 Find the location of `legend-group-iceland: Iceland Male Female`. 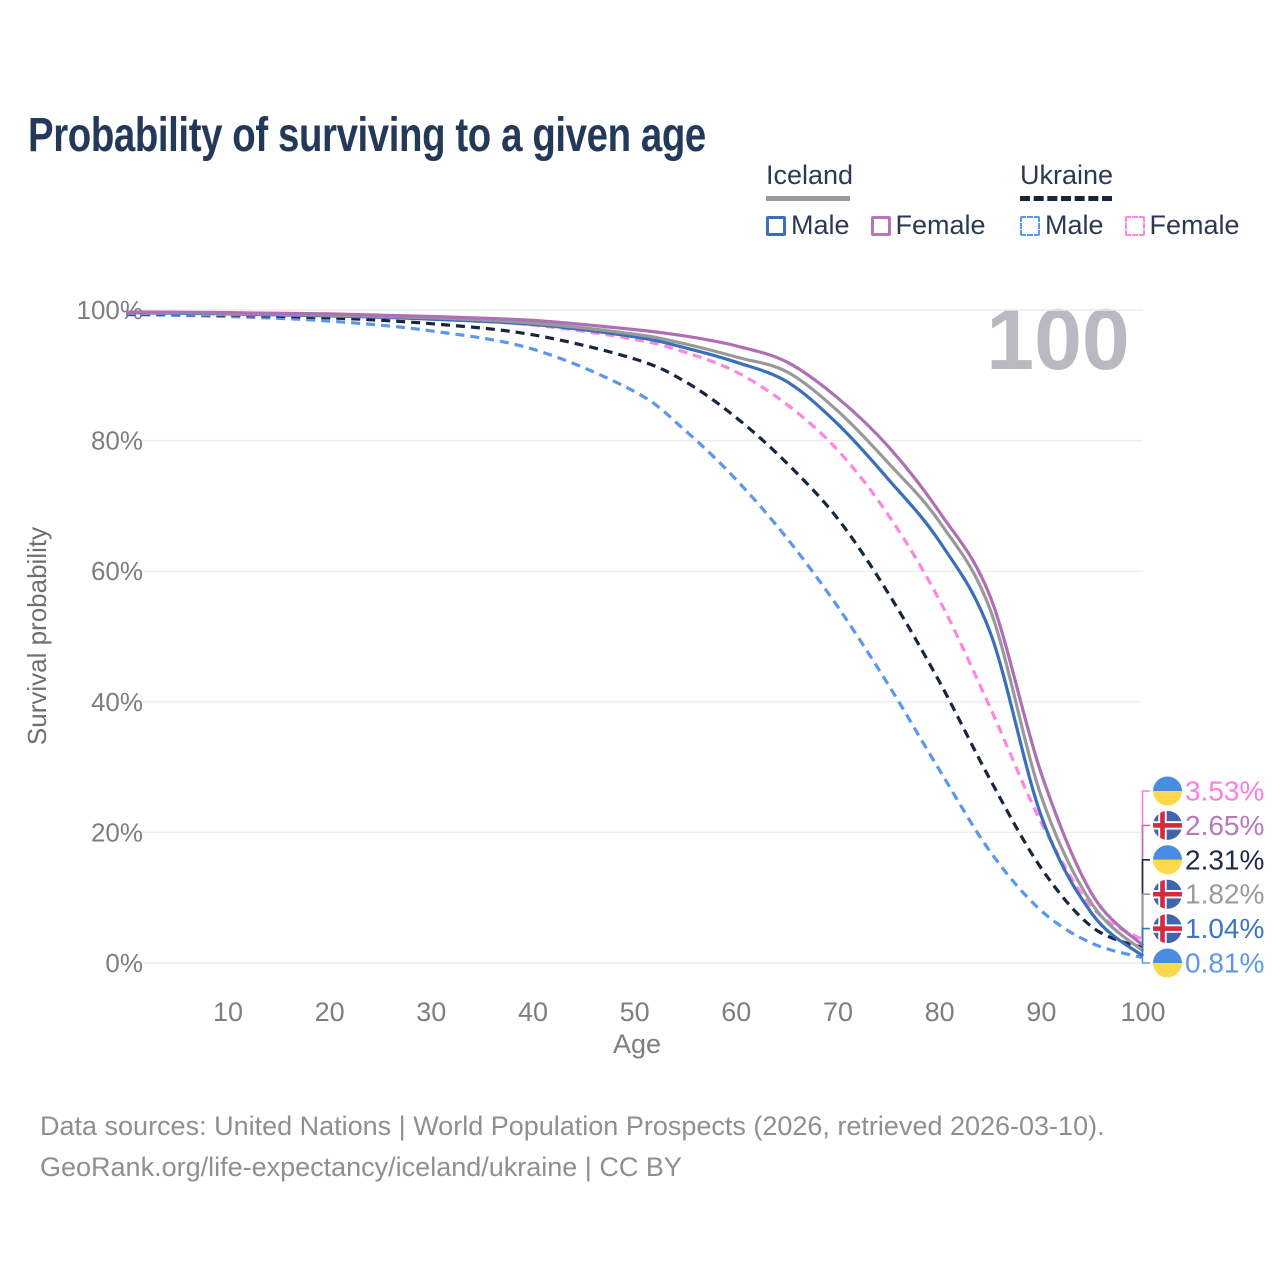

legend-group-iceland: Iceland Male Female is located at coordinates (876, 200).